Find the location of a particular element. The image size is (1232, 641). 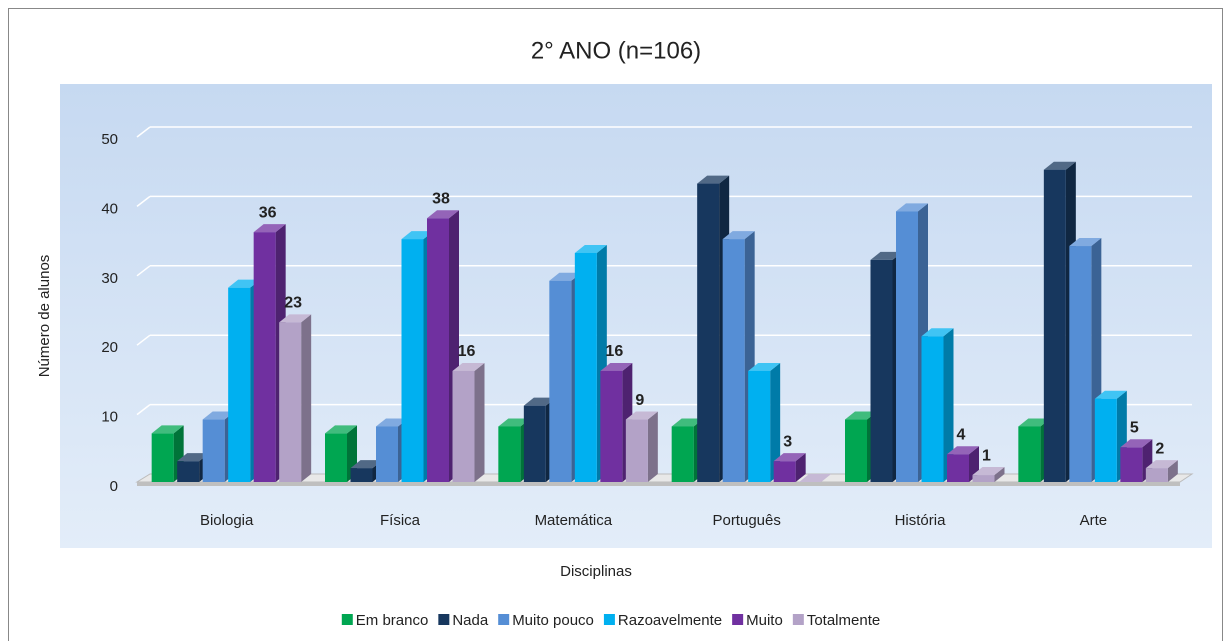

legend-label: Nada is located at coordinates (470, 620).